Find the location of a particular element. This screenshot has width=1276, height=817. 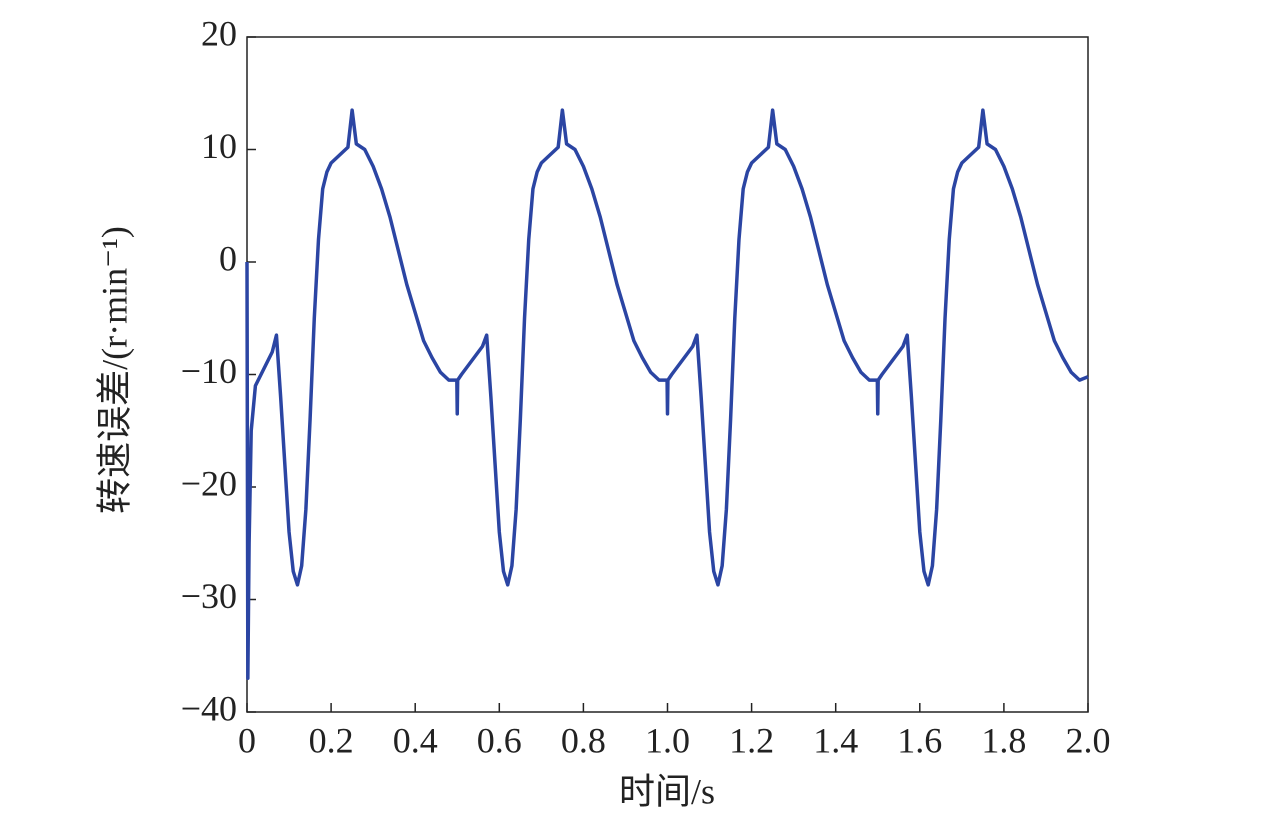

x-tick-label: 1.8 is located at coordinates (1003, 740).